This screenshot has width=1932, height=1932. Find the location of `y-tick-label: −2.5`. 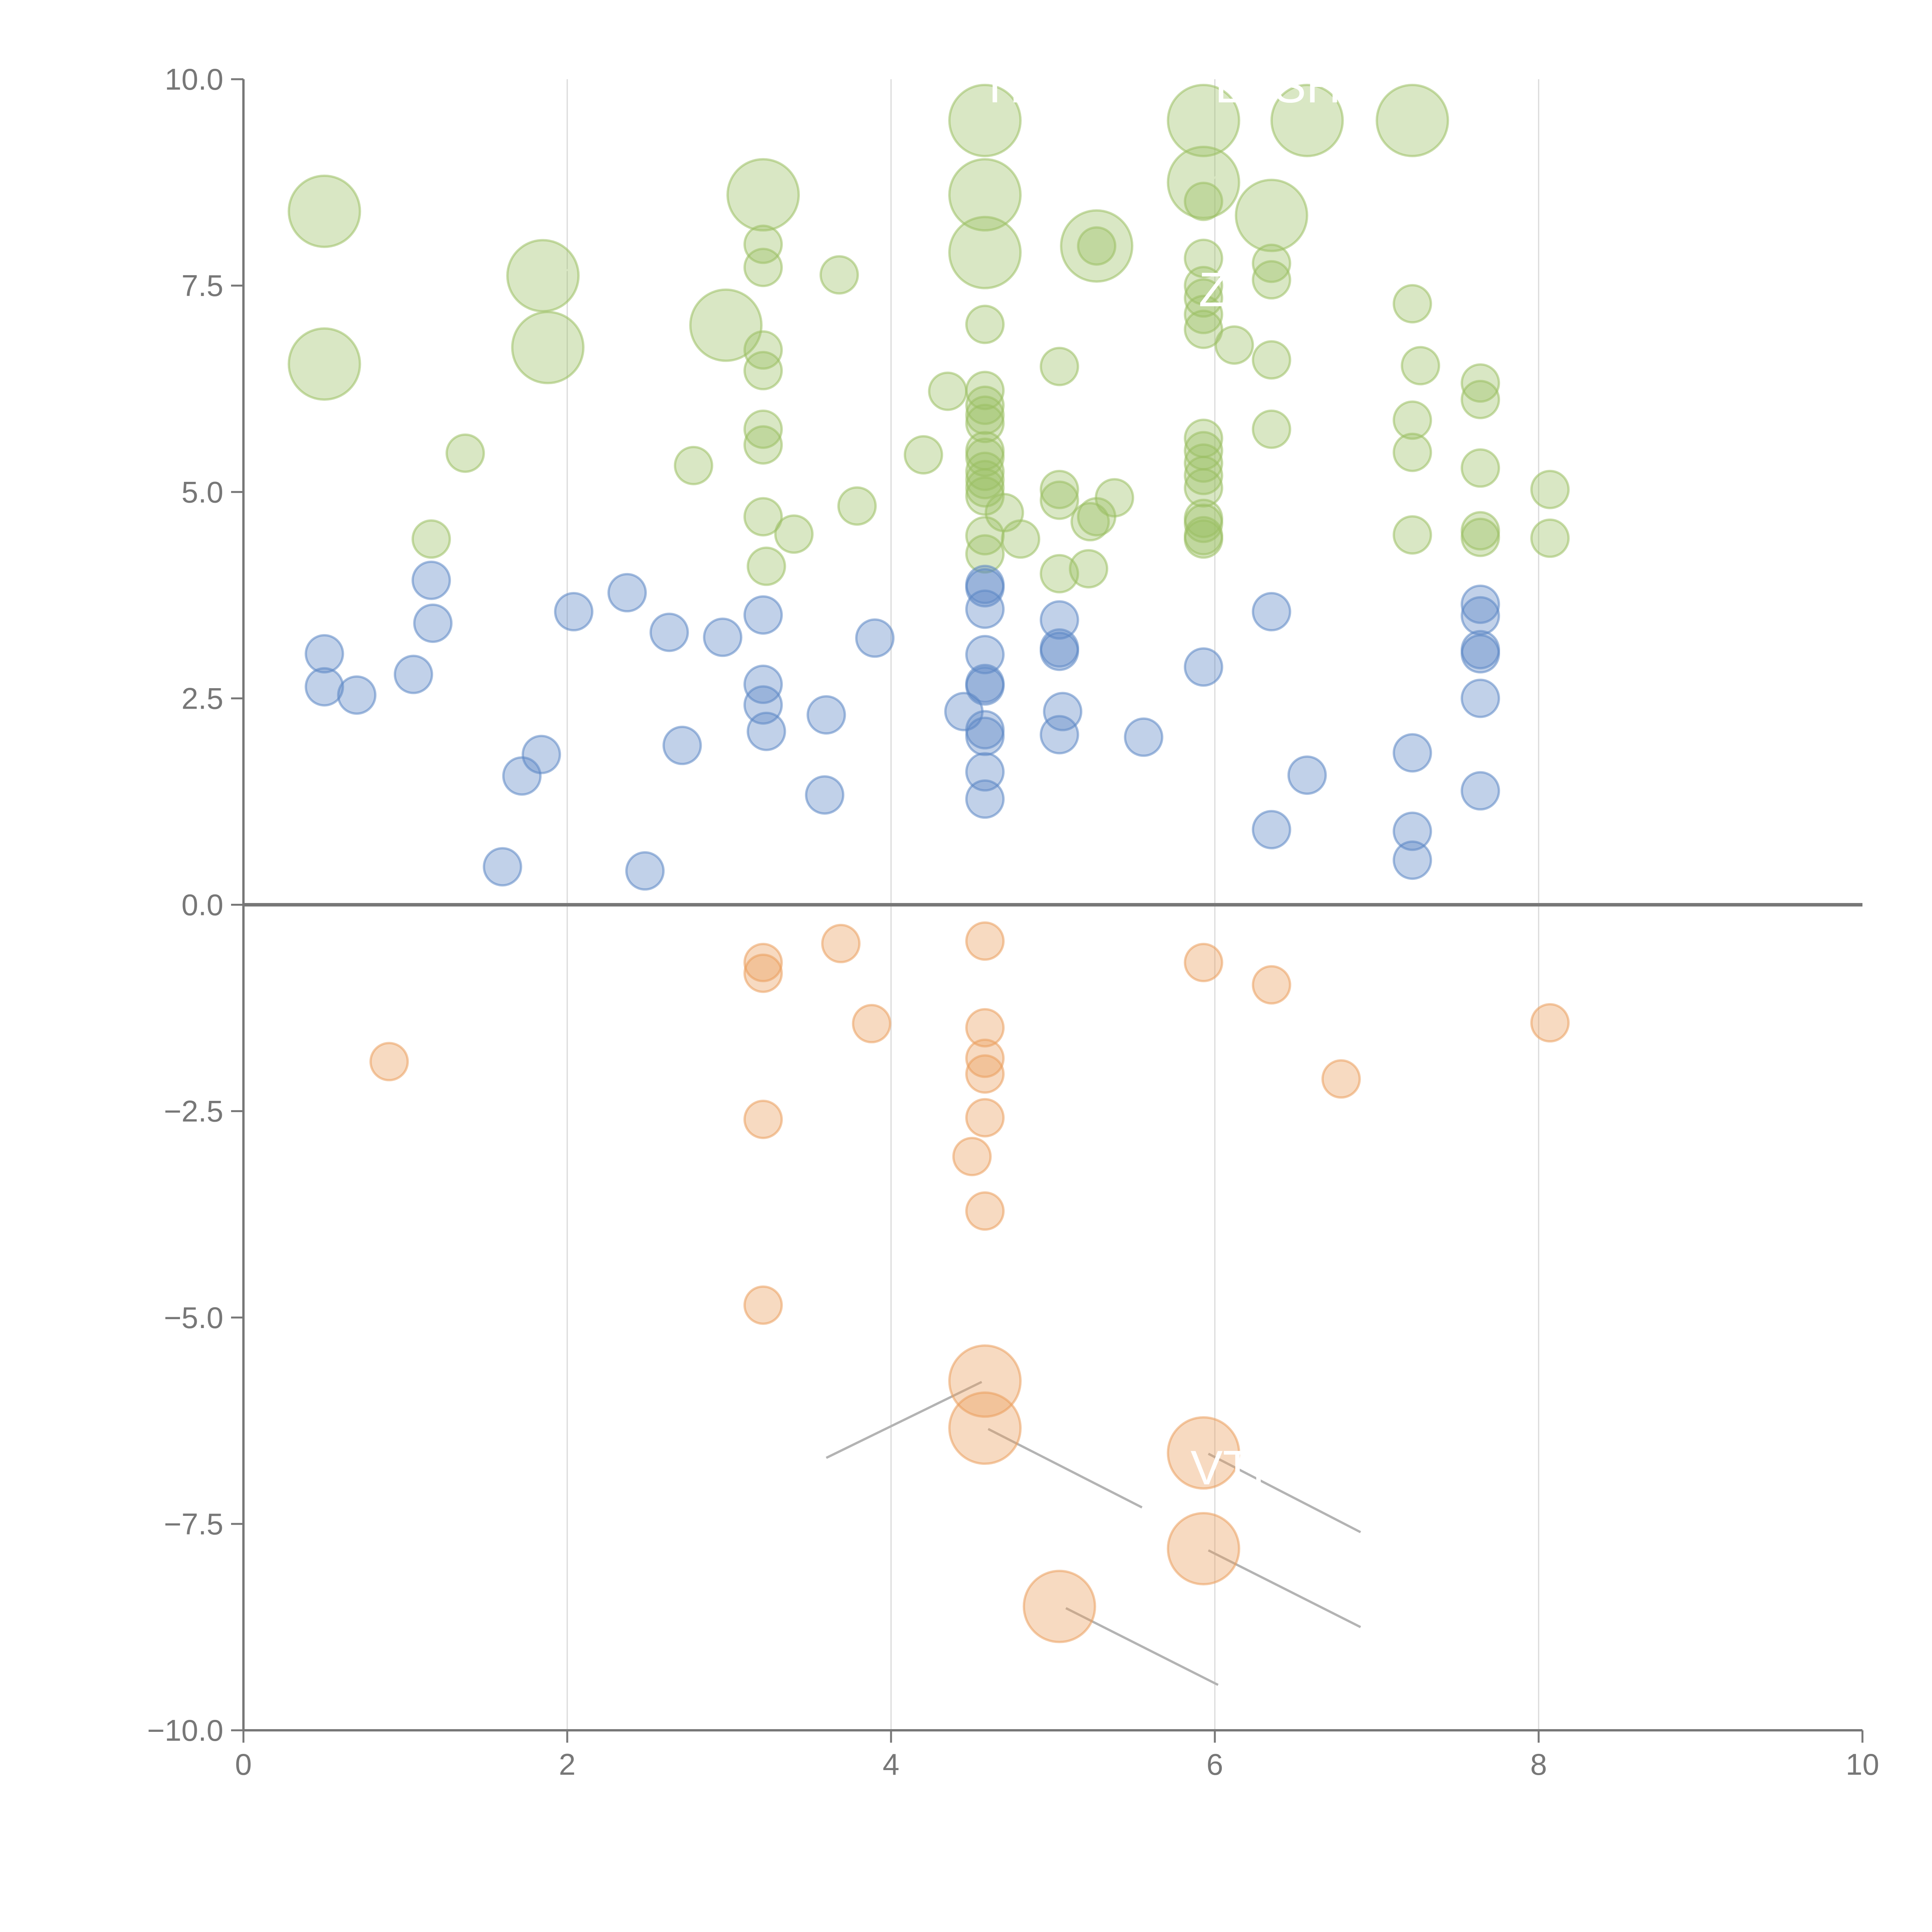

y-tick-label: −2.5 is located at coordinates (193, 1111).